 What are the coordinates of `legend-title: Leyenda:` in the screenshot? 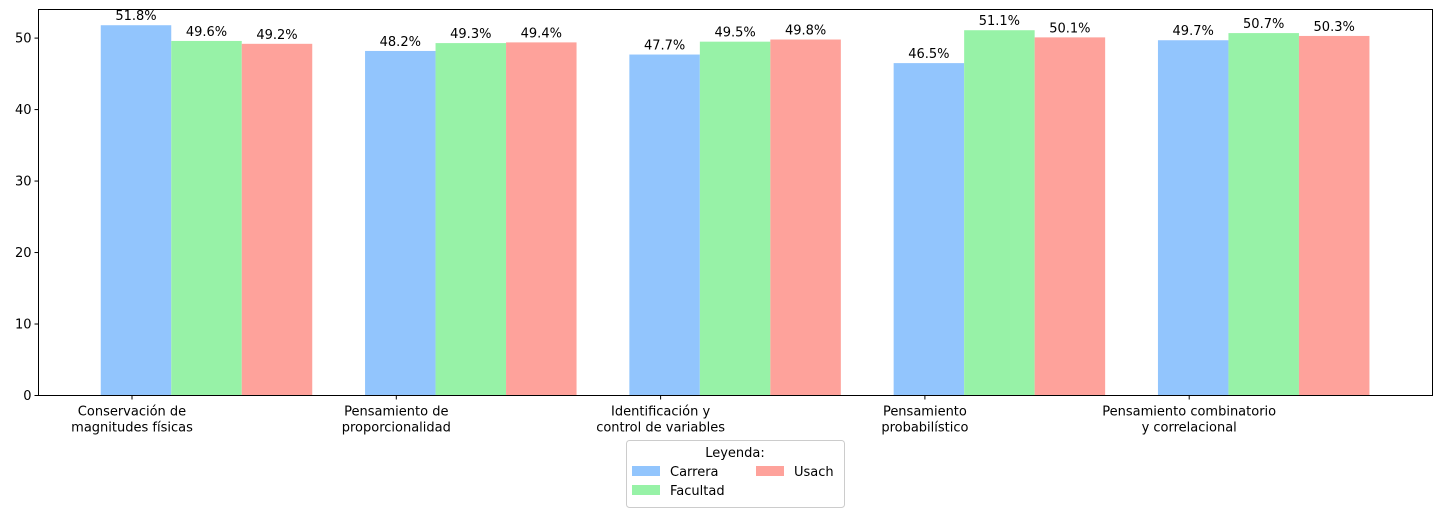 It's located at (735, 453).